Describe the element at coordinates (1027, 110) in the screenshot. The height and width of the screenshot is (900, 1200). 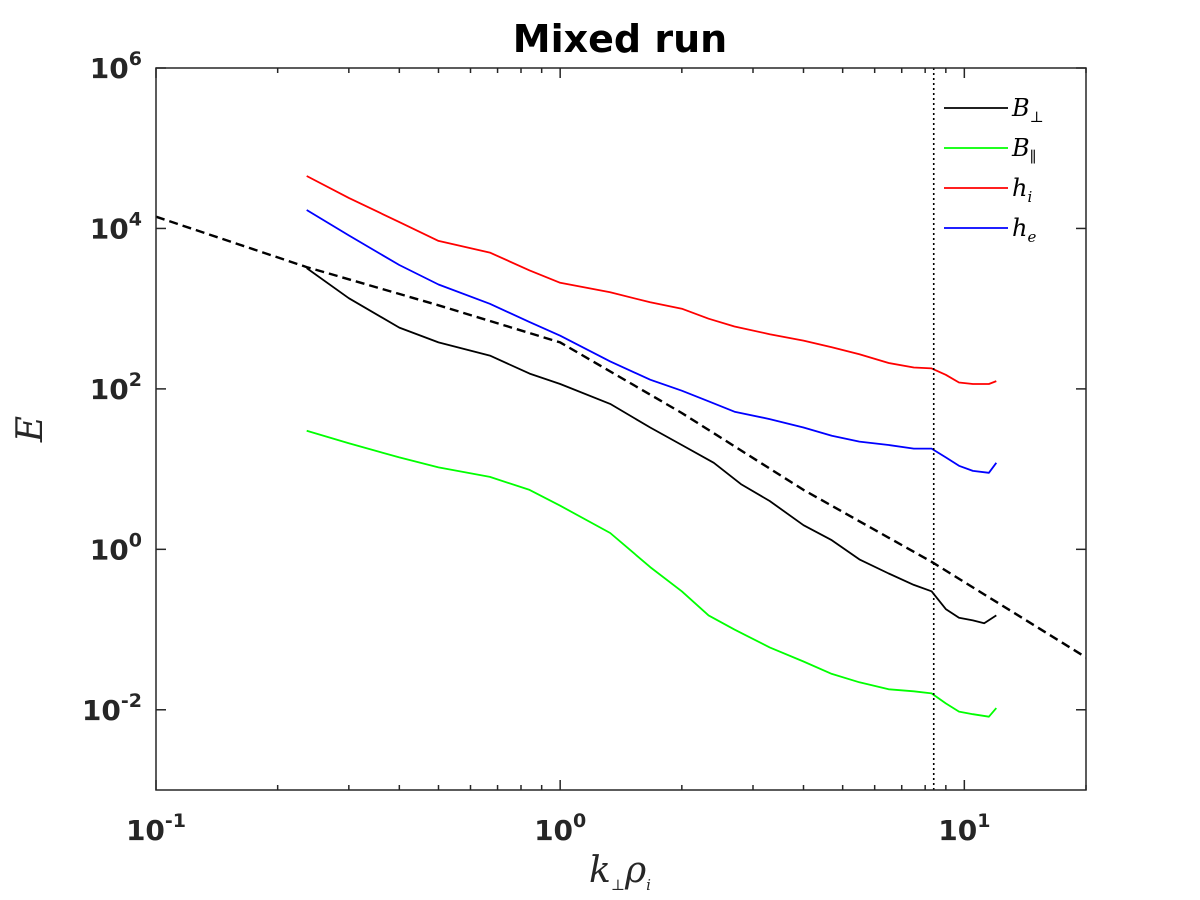
I see `legend-label-0: B⊥` at that location.